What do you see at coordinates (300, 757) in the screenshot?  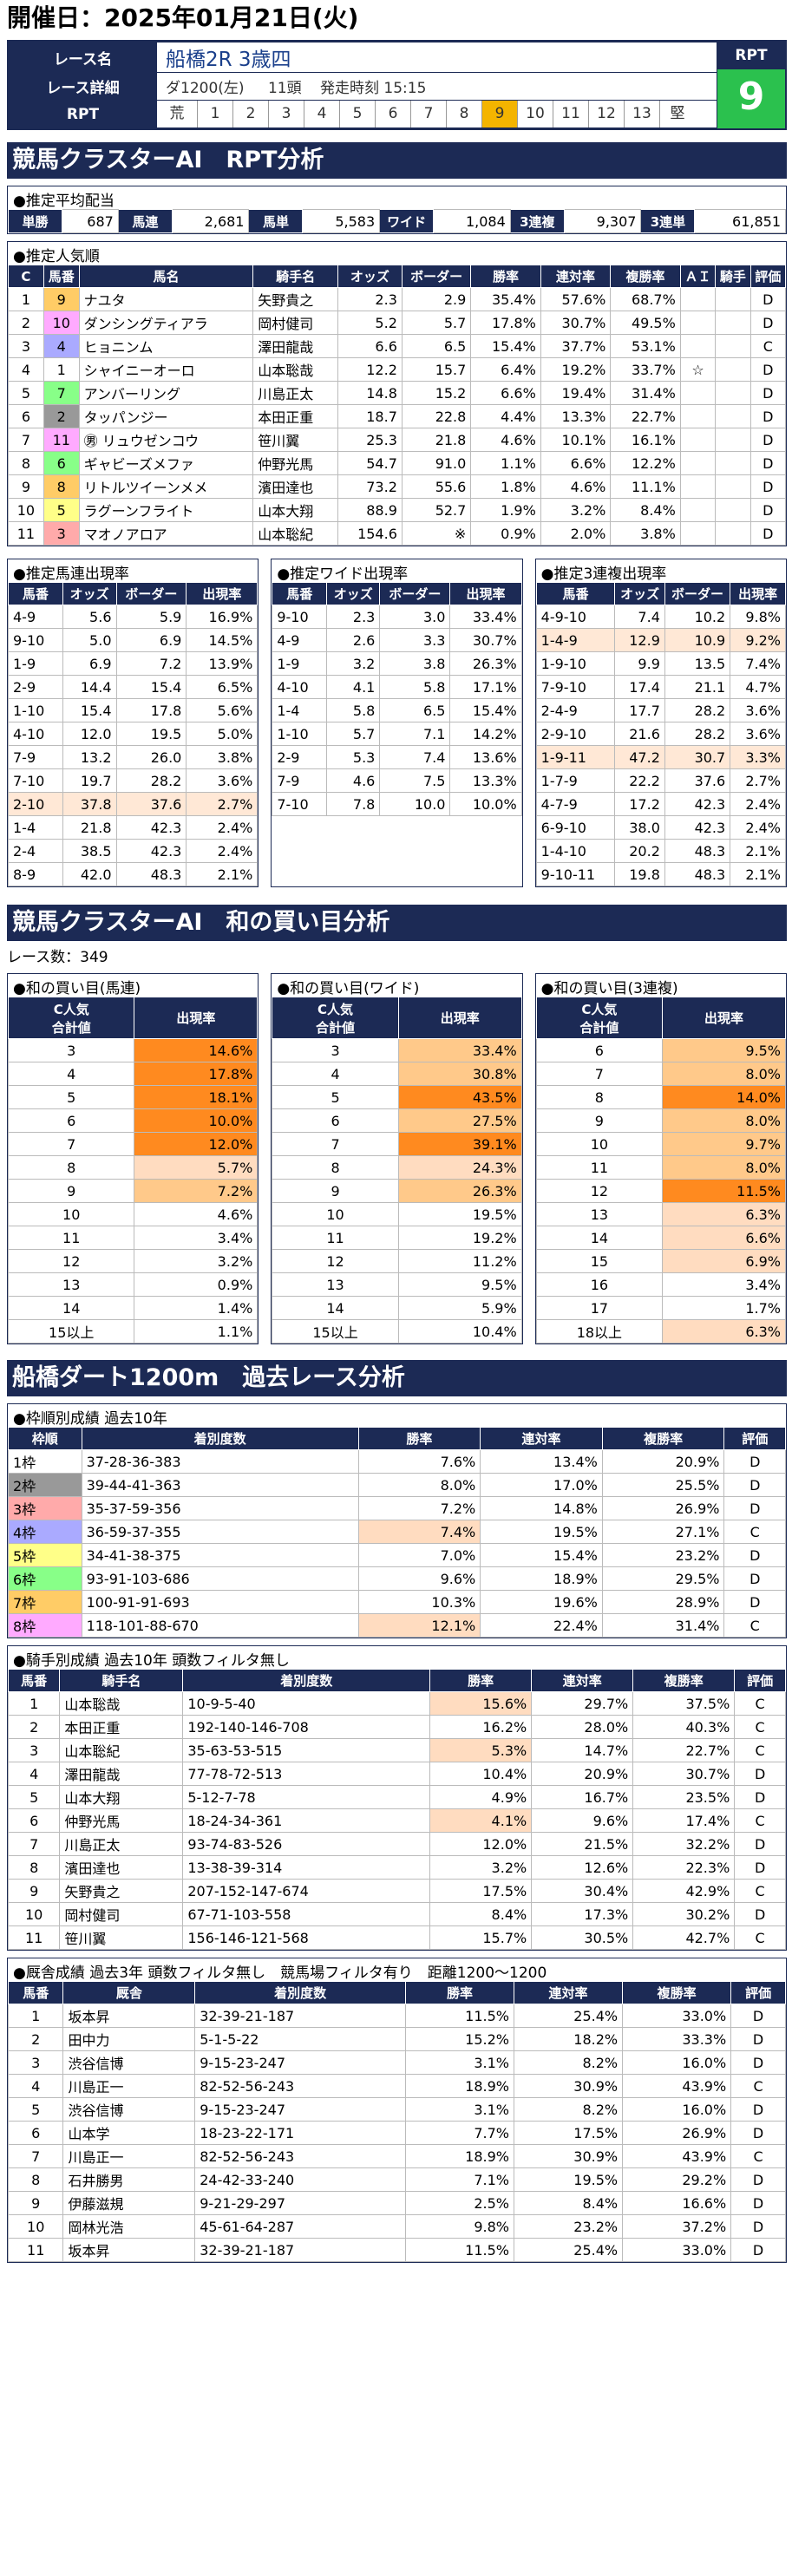 I see `wide-cell: 2-9` at bounding box center [300, 757].